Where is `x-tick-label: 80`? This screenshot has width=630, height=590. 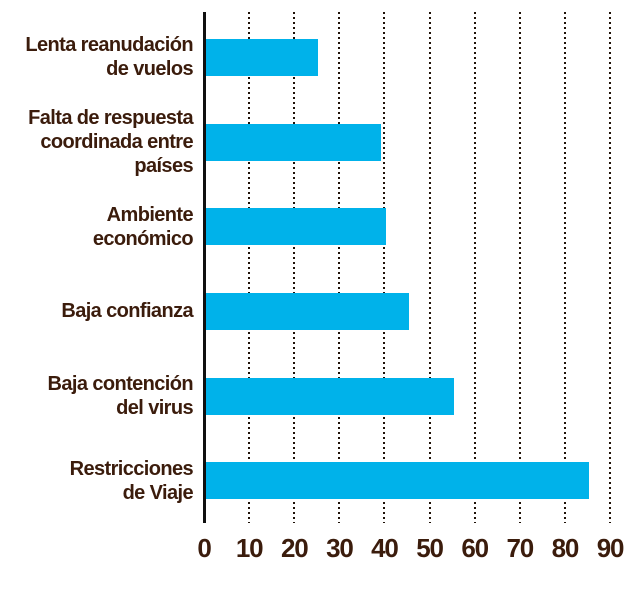
x-tick-label: 80 is located at coordinates (565, 548).